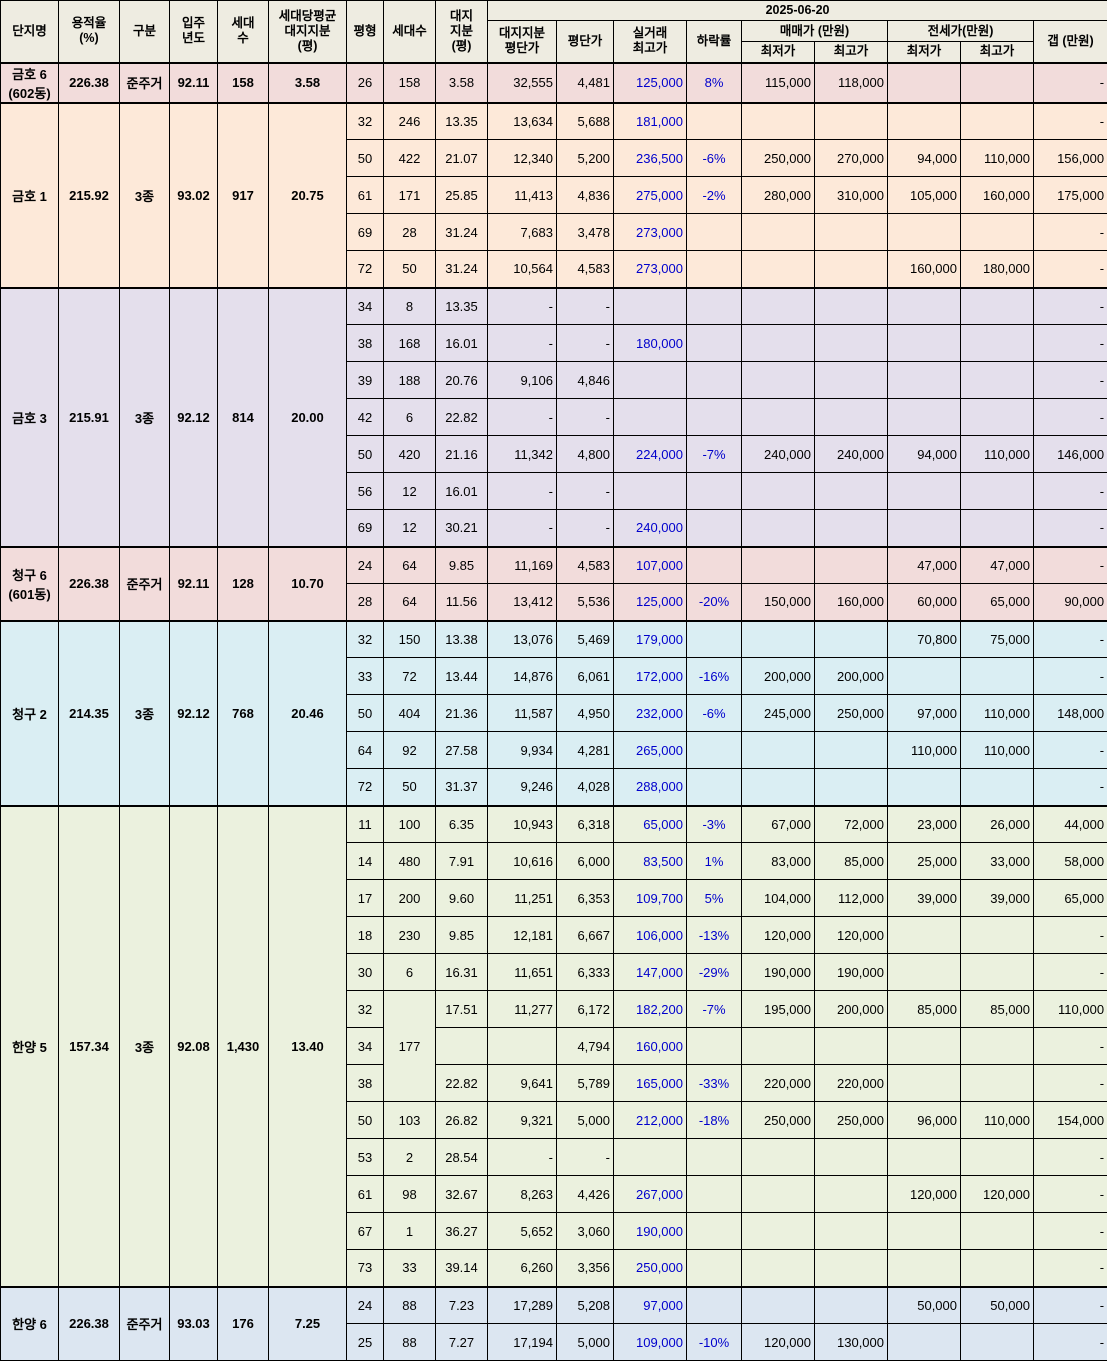 Image resolution: width=1107 pixels, height=1361 pixels. I want to click on cell: 3,060, so click(585, 1231).